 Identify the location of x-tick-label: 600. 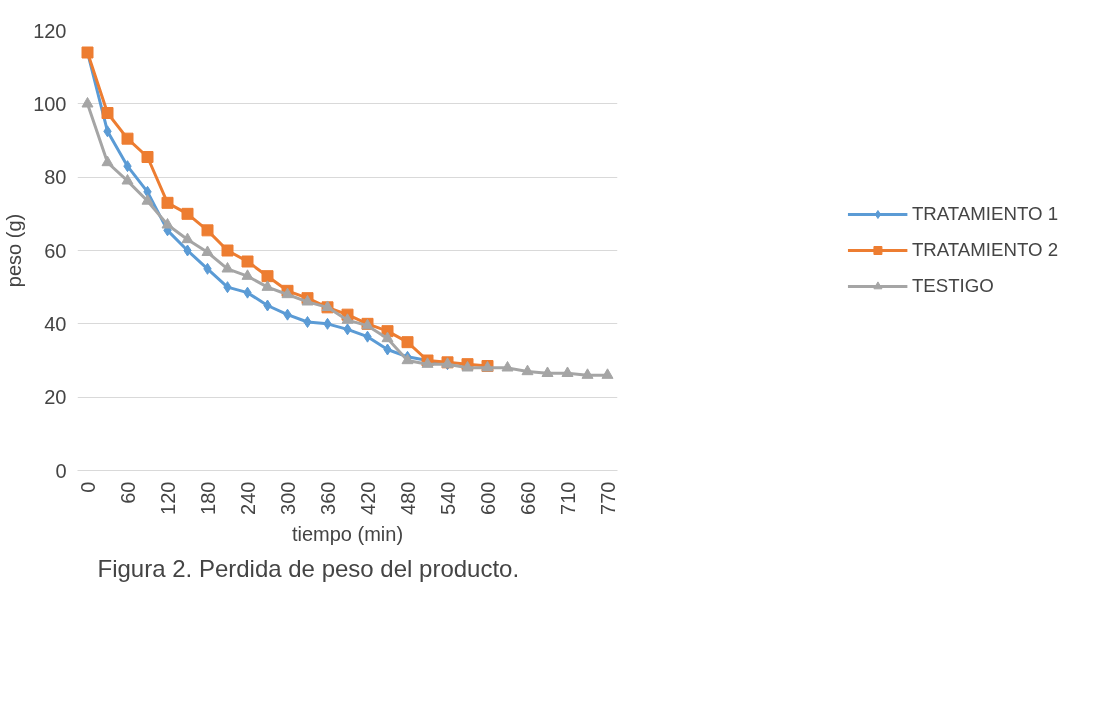
(487, 498).